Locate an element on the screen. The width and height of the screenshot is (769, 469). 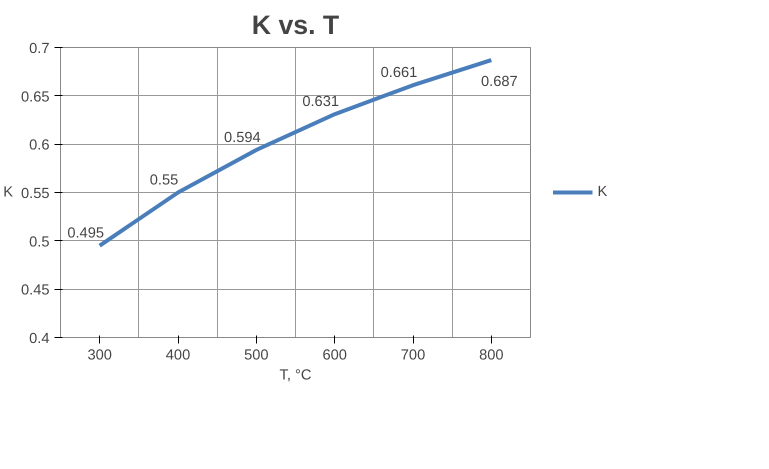
y-tick-label: 0.65 is located at coordinates (35, 97).